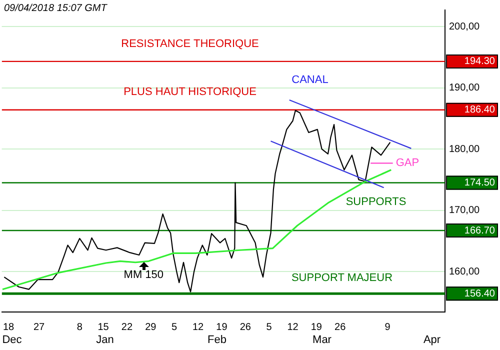 This screenshot has height=350, width=500. Describe the element at coordinates (322, 340) in the screenshot. I see `text: Mar` at that location.